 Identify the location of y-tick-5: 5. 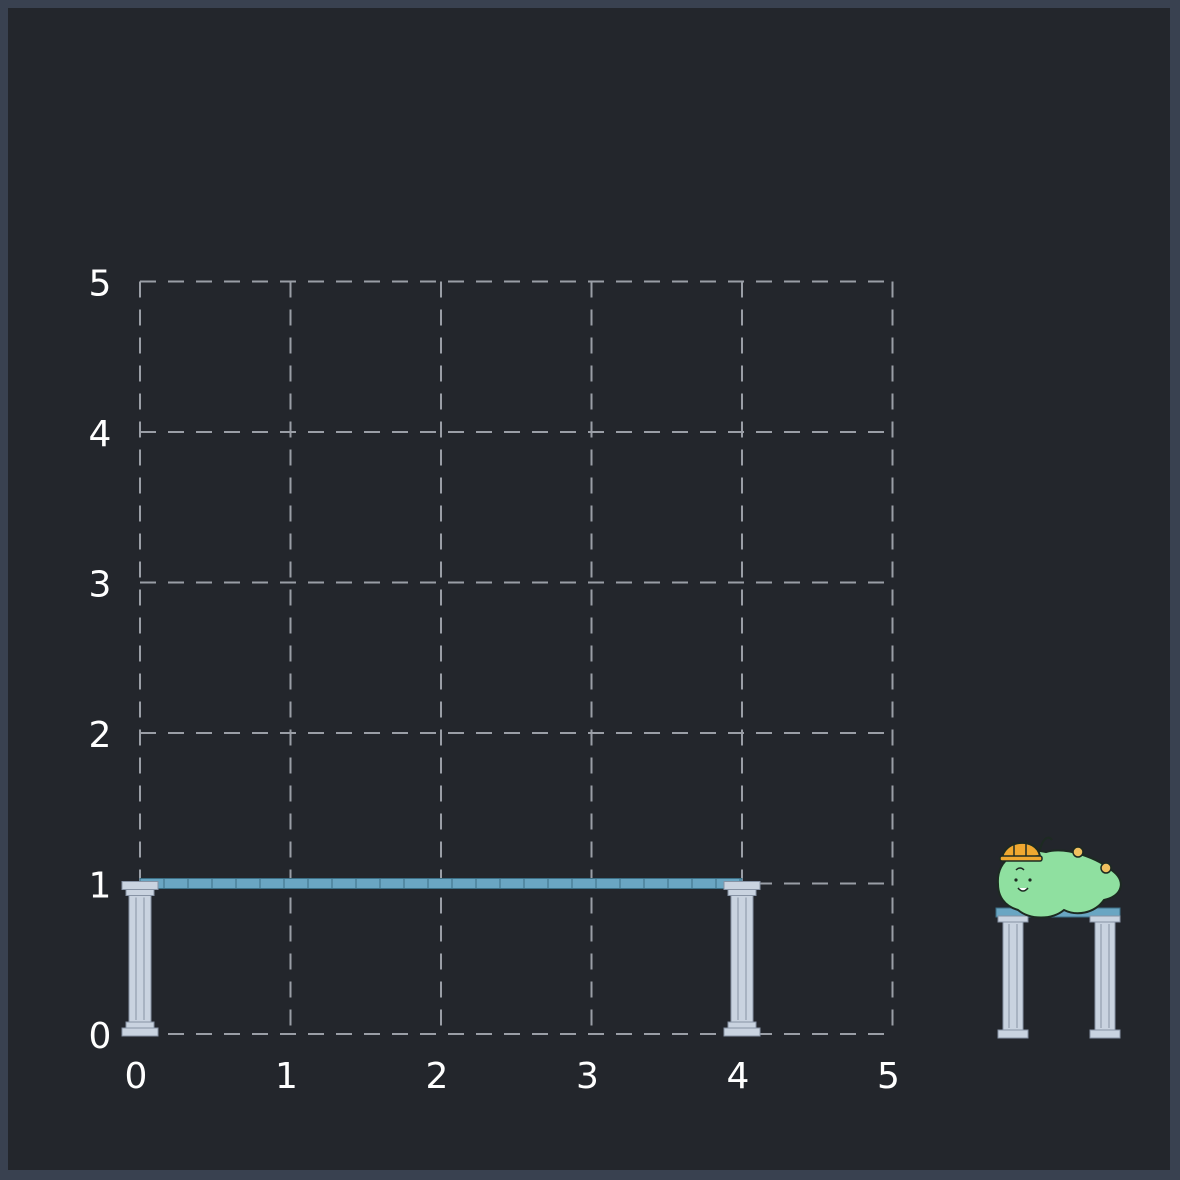
(100, 284).